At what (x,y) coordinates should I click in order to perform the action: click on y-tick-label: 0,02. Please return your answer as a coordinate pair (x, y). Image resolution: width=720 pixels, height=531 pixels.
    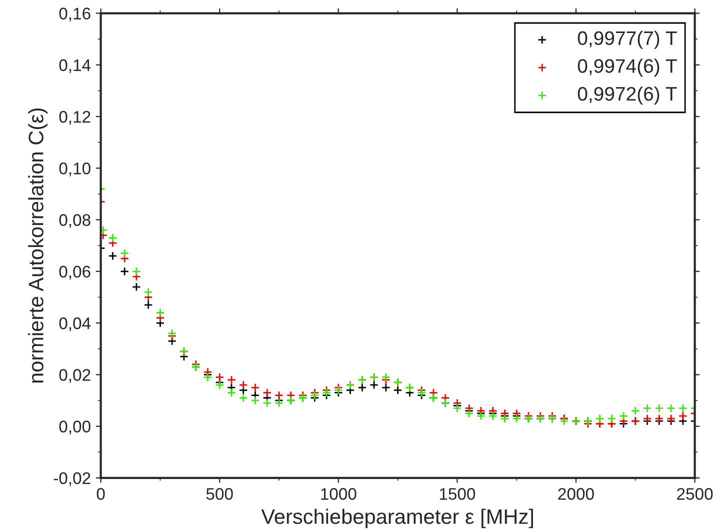
    Looking at the image, I should click on (74, 376).